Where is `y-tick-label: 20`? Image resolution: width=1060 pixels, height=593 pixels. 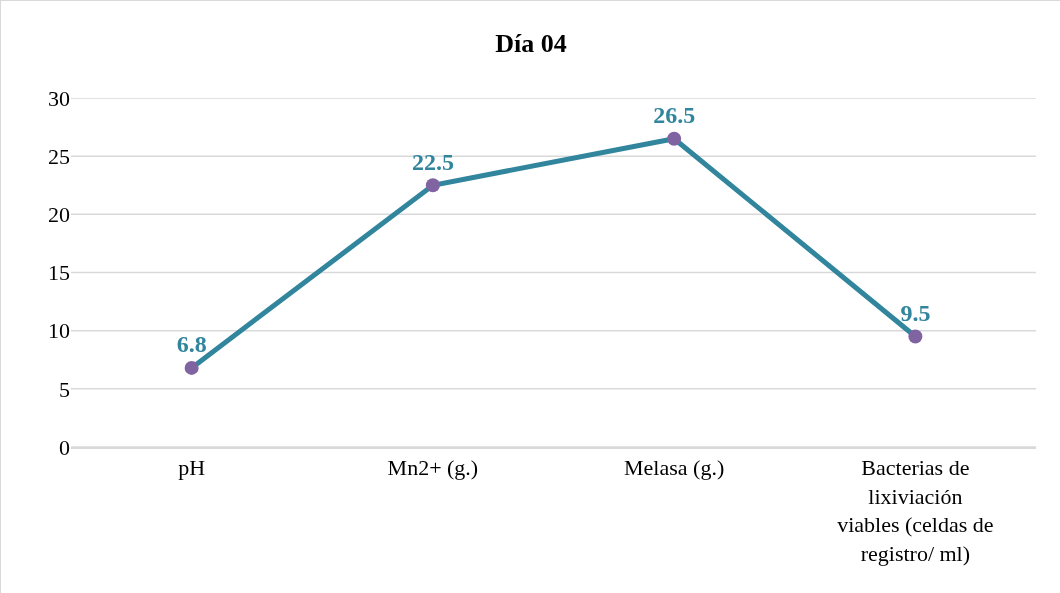
y-tick-label: 20 is located at coordinates (59, 215).